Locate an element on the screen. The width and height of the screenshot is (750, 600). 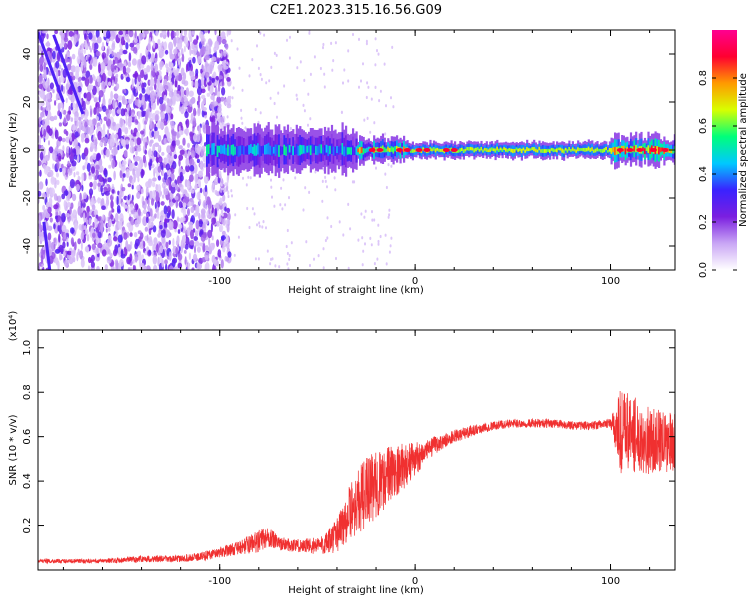
colorbar-tick-label: 0.4 is located at coordinates (703, 174).